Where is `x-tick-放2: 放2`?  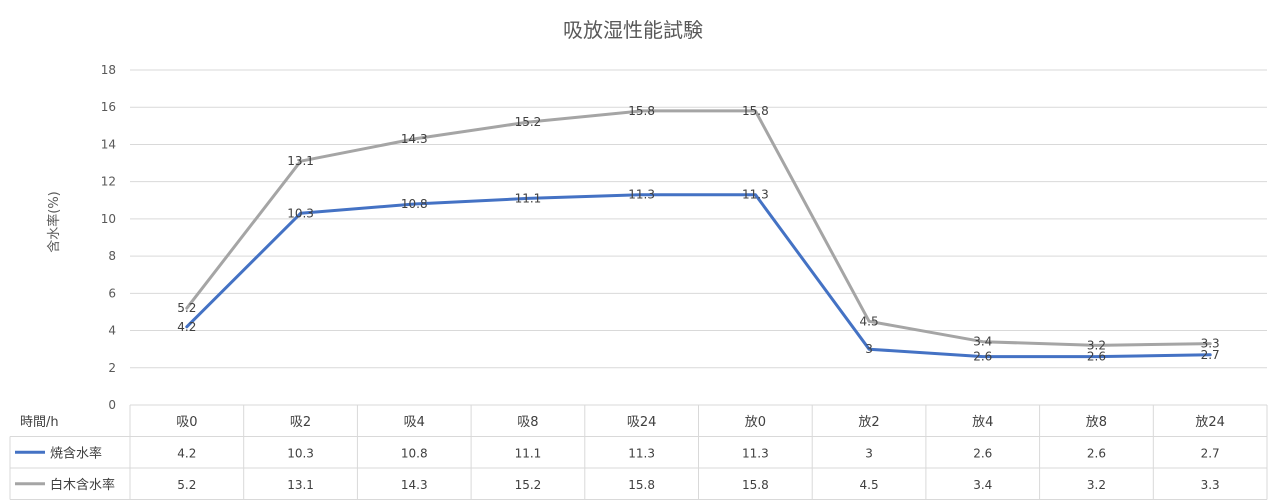
x-tick-放2: 放2 is located at coordinates (868, 422).